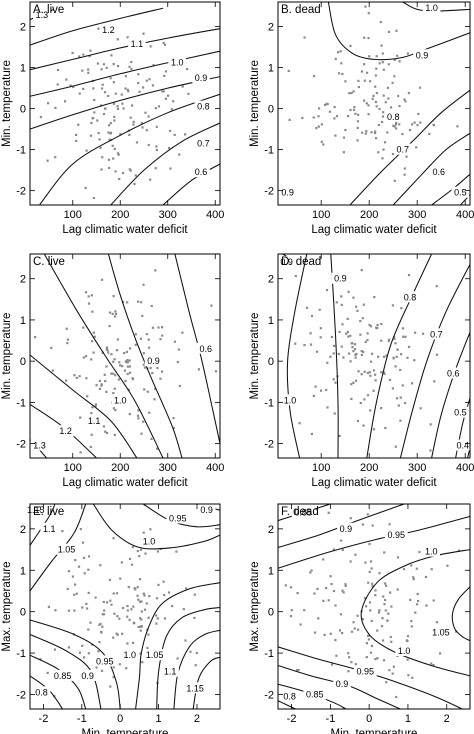 This screenshot has width=474, height=734. What do you see at coordinates (36, 510) in the screenshot?
I see `contour-label: 1.15` at bounding box center [36, 510].